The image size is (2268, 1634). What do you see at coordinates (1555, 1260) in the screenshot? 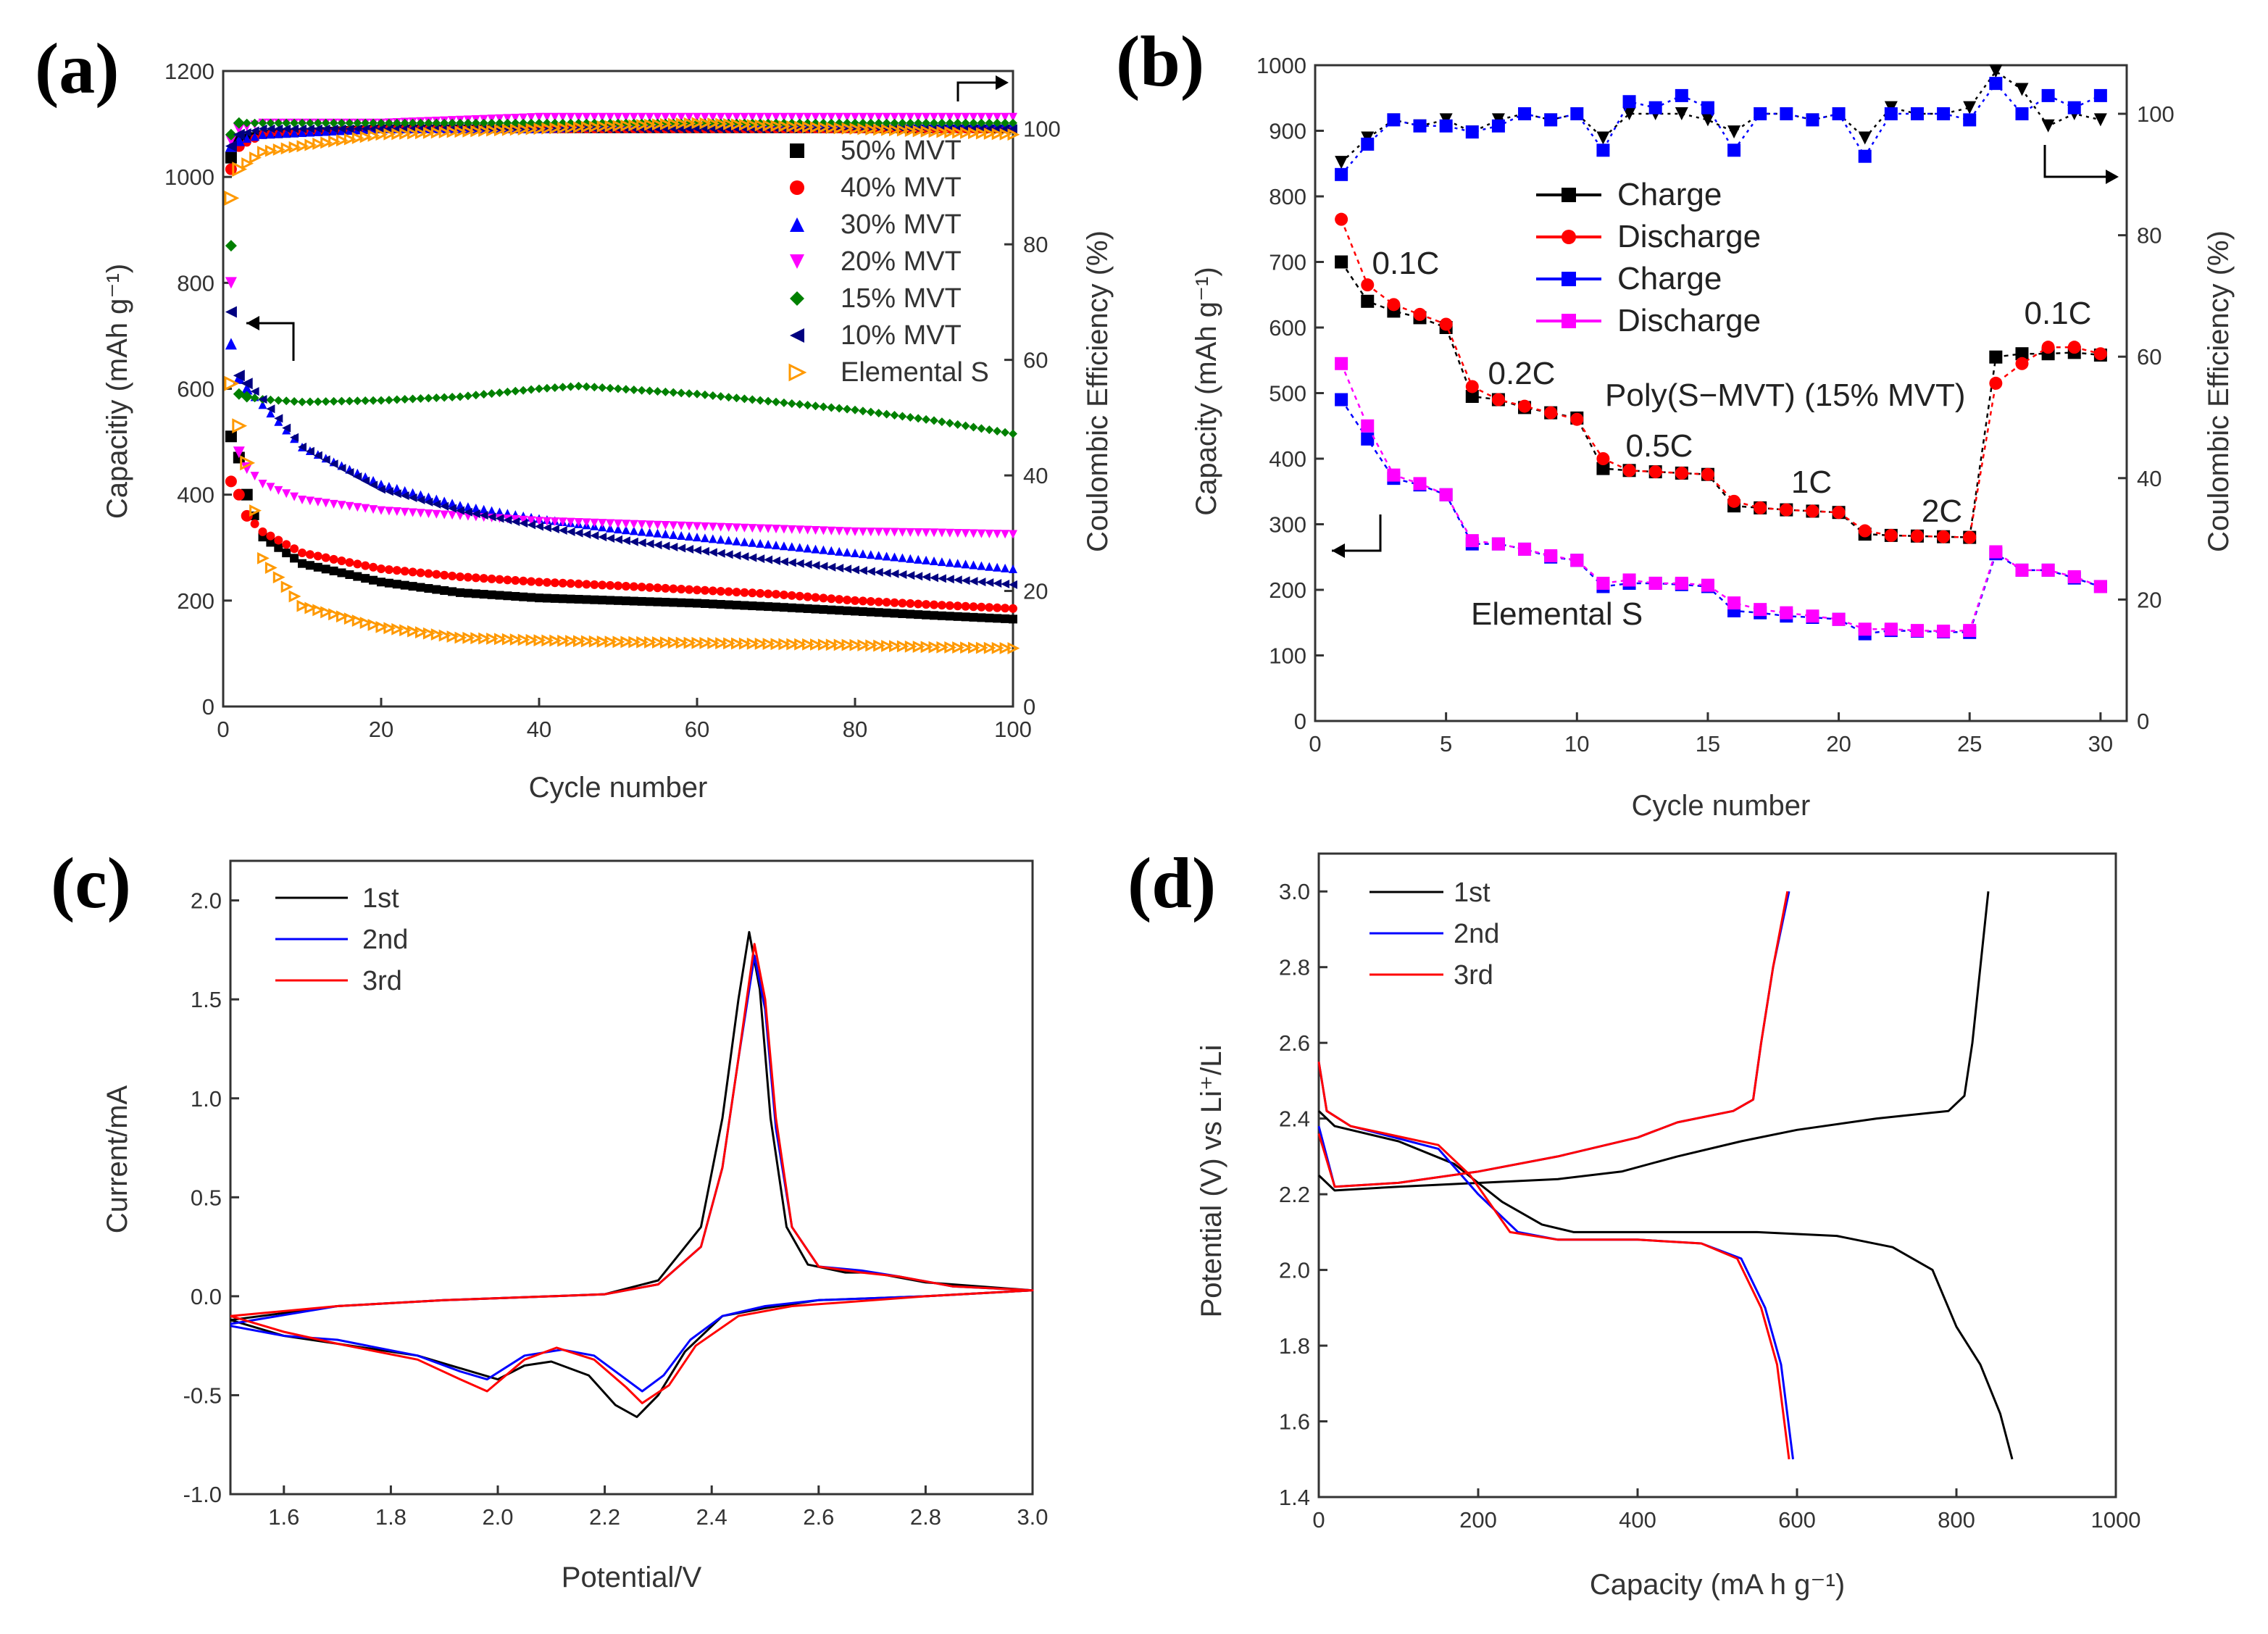
I see `discharge-curve` at bounding box center [1555, 1260].